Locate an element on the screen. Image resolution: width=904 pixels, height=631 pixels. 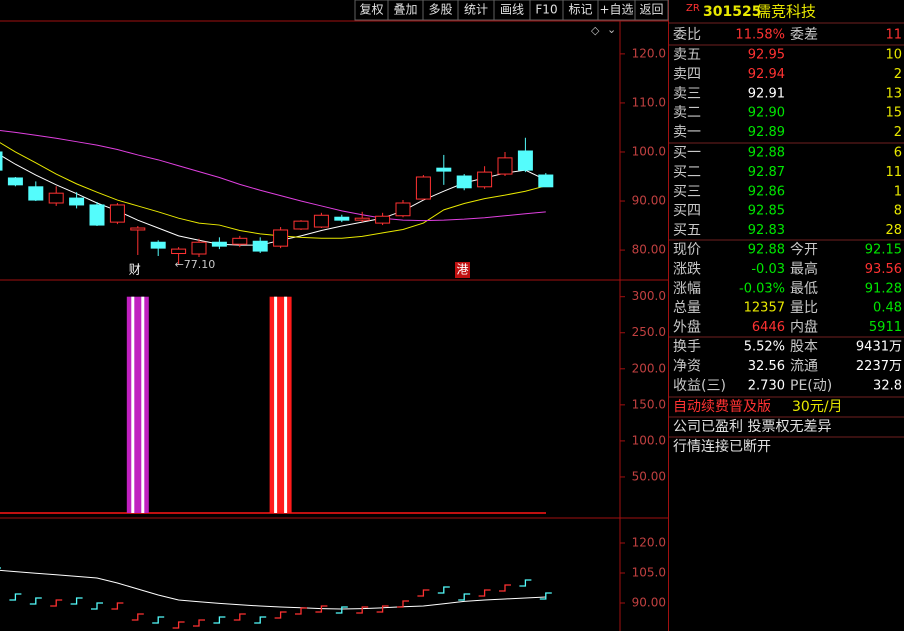
field-label: 最低 is located at coordinates (804, 289).